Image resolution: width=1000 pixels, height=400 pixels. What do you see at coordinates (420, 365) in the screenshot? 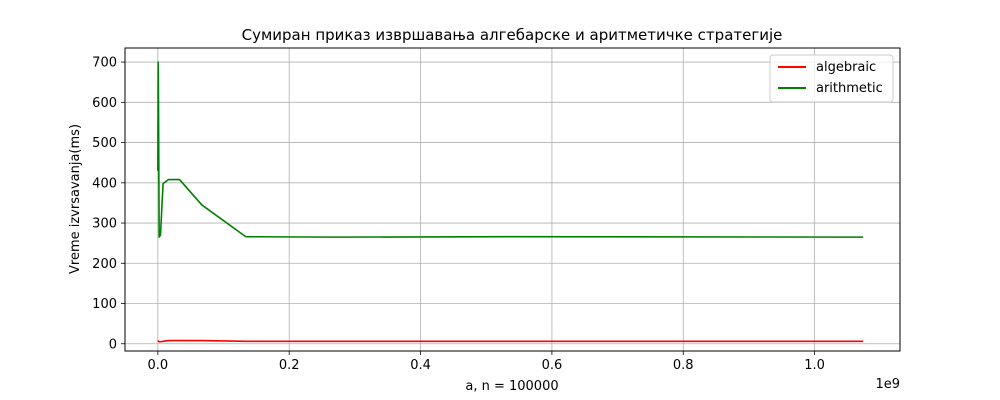
I see `x-tick-label: 0.4` at bounding box center [420, 365].